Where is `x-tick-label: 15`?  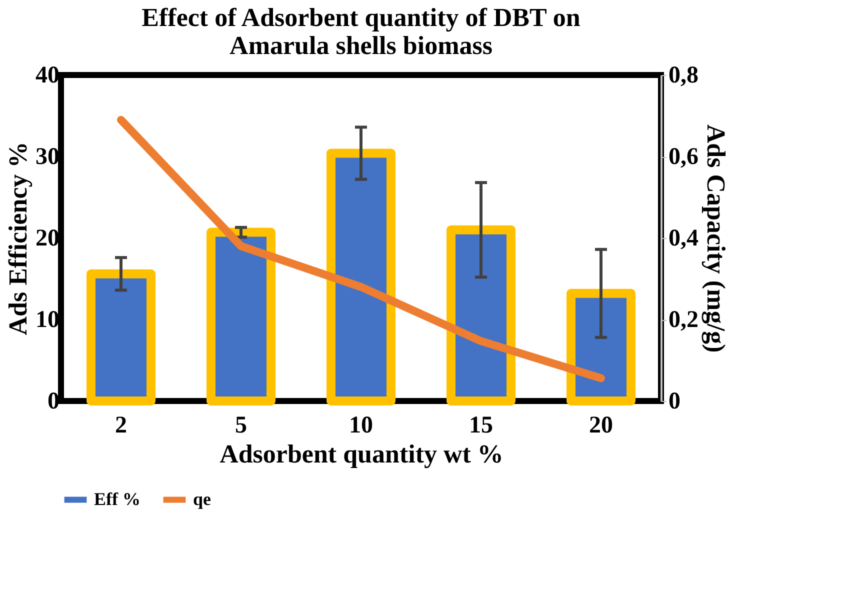
x-tick-label: 15 is located at coordinates (481, 425).